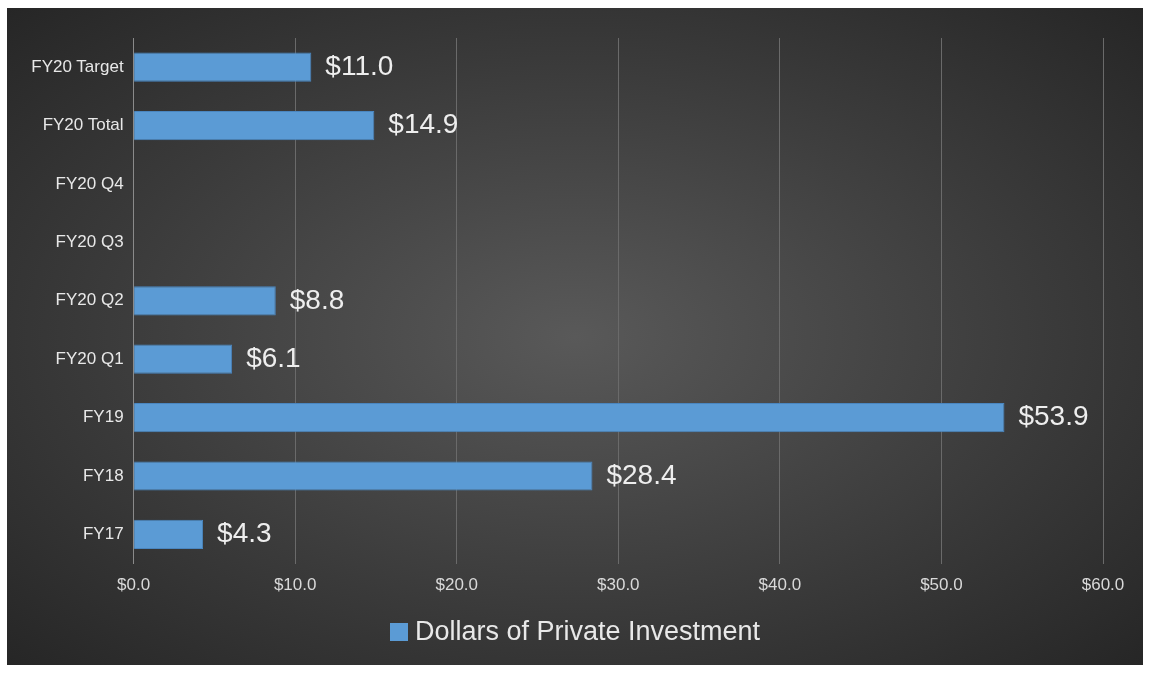 The image size is (1151, 673). Describe the element at coordinates (641, 474) in the screenshot. I see `data-label: $28.4` at that location.